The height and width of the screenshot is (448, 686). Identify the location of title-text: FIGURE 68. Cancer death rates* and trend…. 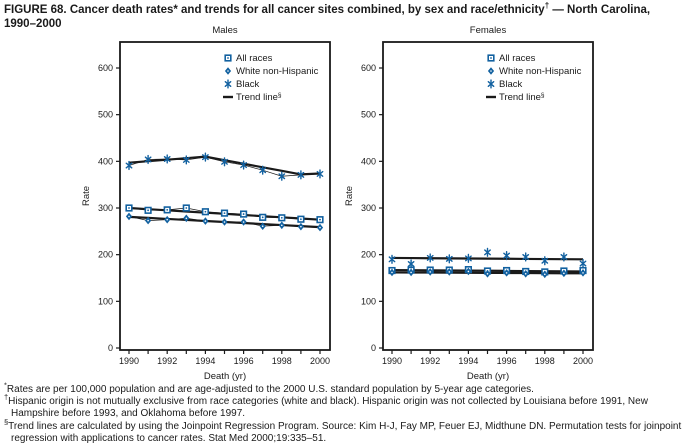
(274, 10).